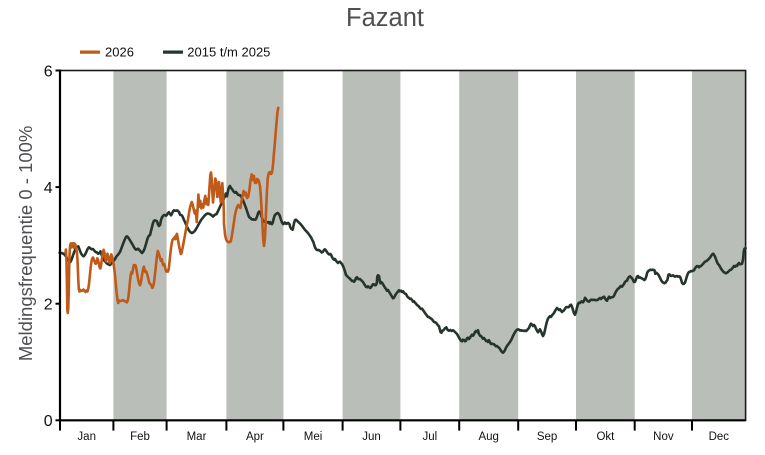 The height and width of the screenshot is (455, 765). Describe the element at coordinates (371, 437) in the screenshot. I see `svg-text: Jun` at that location.